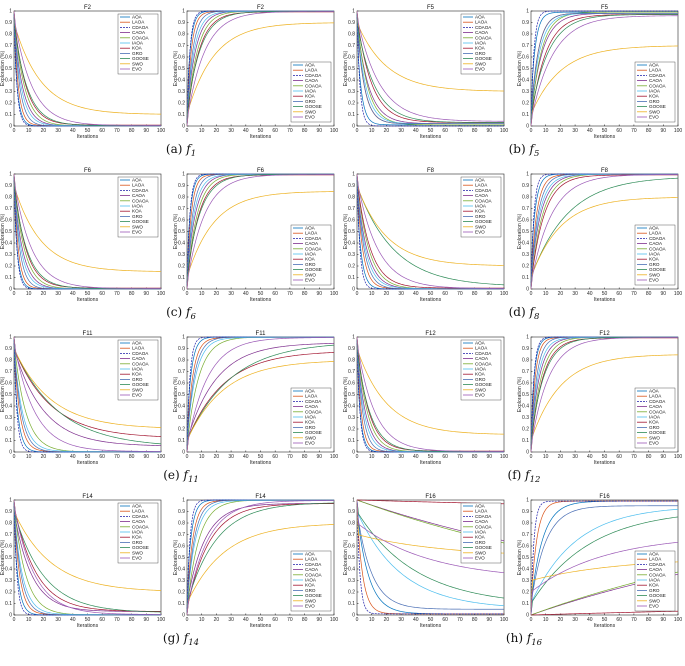 The image size is (685, 666). What do you see at coordinates (519, 149) in the screenshot?
I see `caption-letter: (b)` at bounding box center [519, 149].